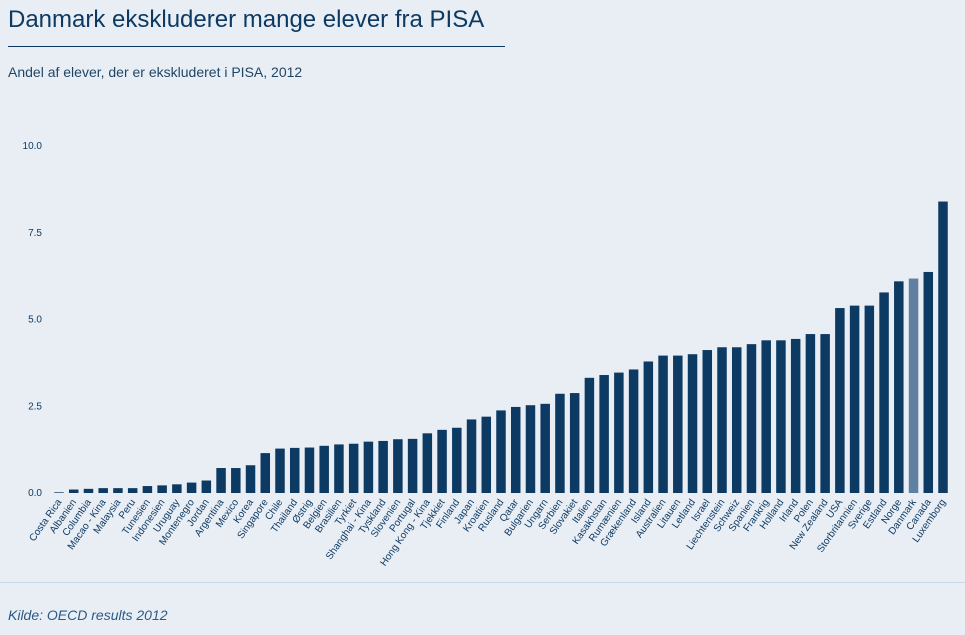  I want to click on y-tick-label: 5.0, so click(35, 320).